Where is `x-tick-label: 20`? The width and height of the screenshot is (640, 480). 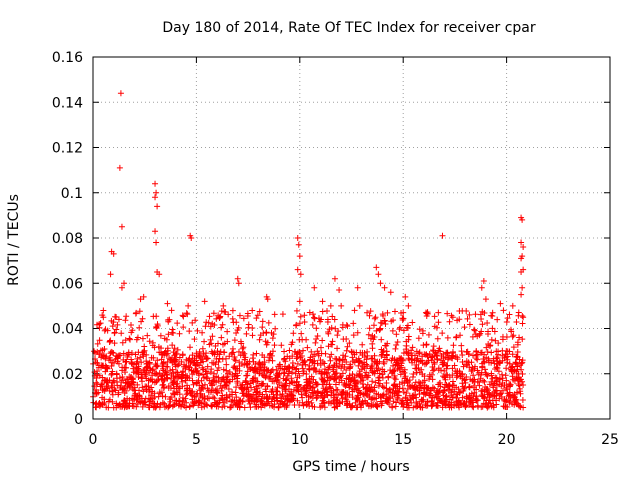 x-tick-label: 20 is located at coordinates (507, 440).